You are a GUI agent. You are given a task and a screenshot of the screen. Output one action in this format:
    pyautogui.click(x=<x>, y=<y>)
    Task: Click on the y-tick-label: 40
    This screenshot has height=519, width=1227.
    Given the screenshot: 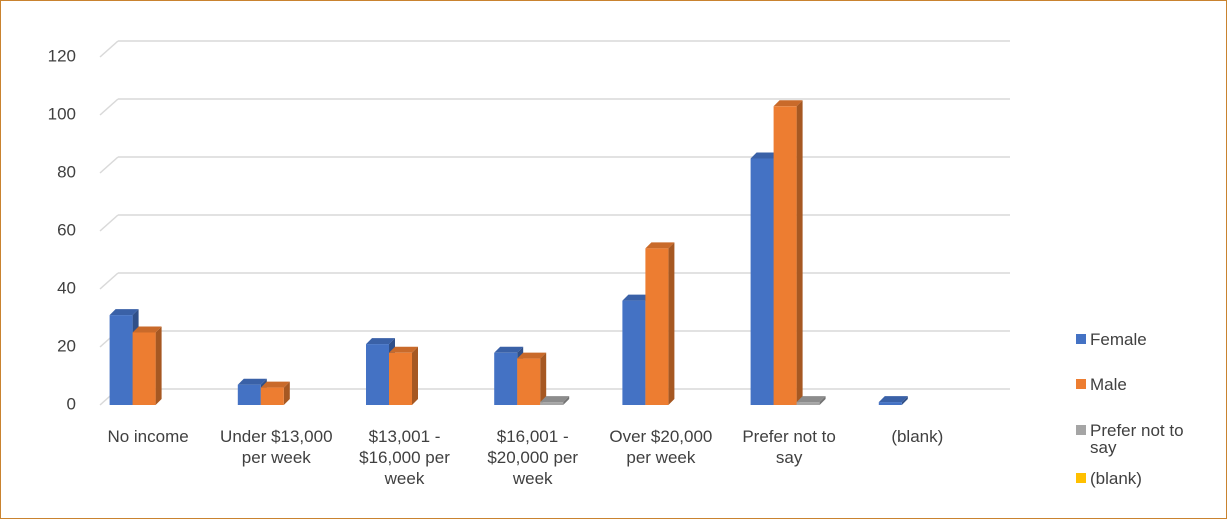 What is the action you would take?
    pyautogui.click(x=66, y=287)
    